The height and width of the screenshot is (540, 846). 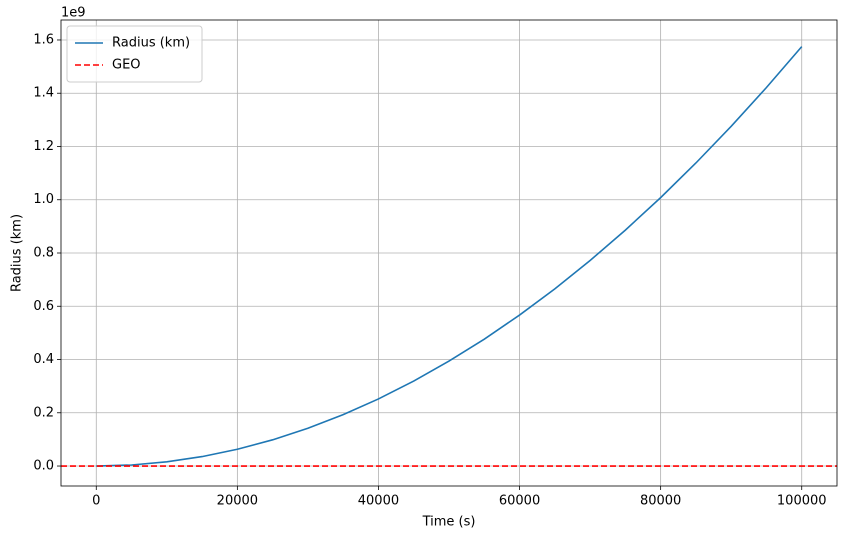 What do you see at coordinates (126, 65) in the screenshot?
I see `legend-label: GEO` at bounding box center [126, 65].